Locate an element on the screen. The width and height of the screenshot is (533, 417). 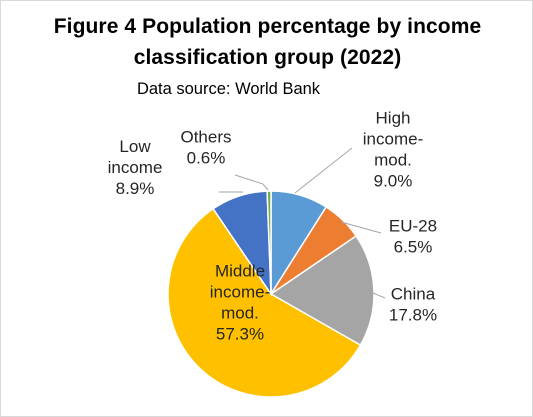
data-label-value: 8.9% is located at coordinates (135, 188).